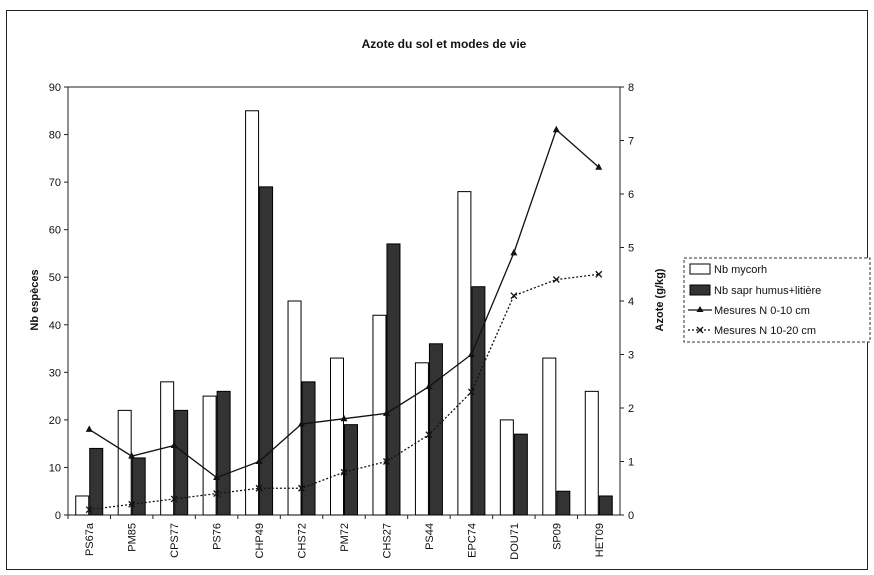 The image size is (874, 575). I want to click on y2-tick-label: 0, so click(631, 516).